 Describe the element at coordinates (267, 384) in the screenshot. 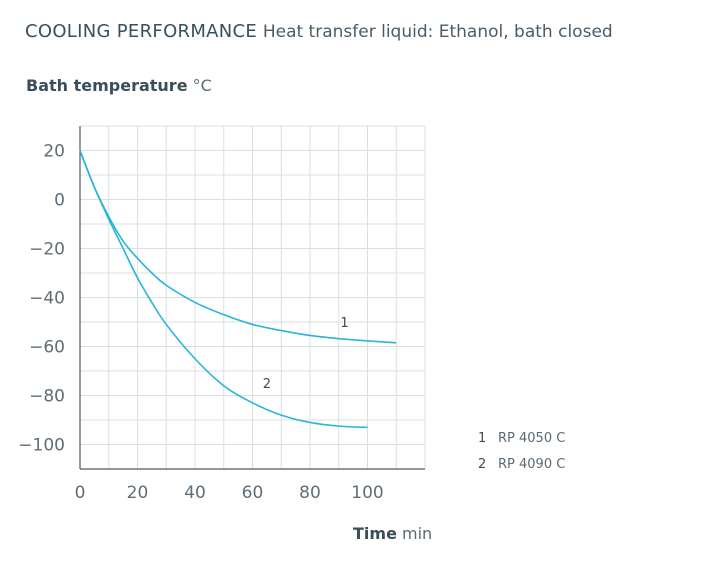

I see `curve-label: 2` at that location.